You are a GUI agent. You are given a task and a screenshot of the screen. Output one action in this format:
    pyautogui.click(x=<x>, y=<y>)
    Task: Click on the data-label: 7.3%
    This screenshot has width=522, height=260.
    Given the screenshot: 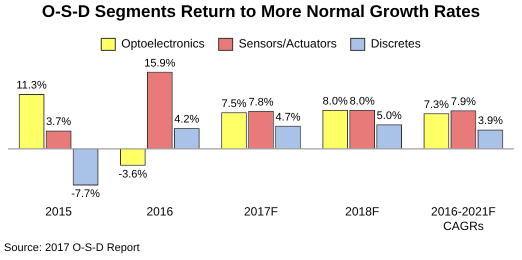 What is the action you would take?
    pyautogui.click(x=437, y=104)
    